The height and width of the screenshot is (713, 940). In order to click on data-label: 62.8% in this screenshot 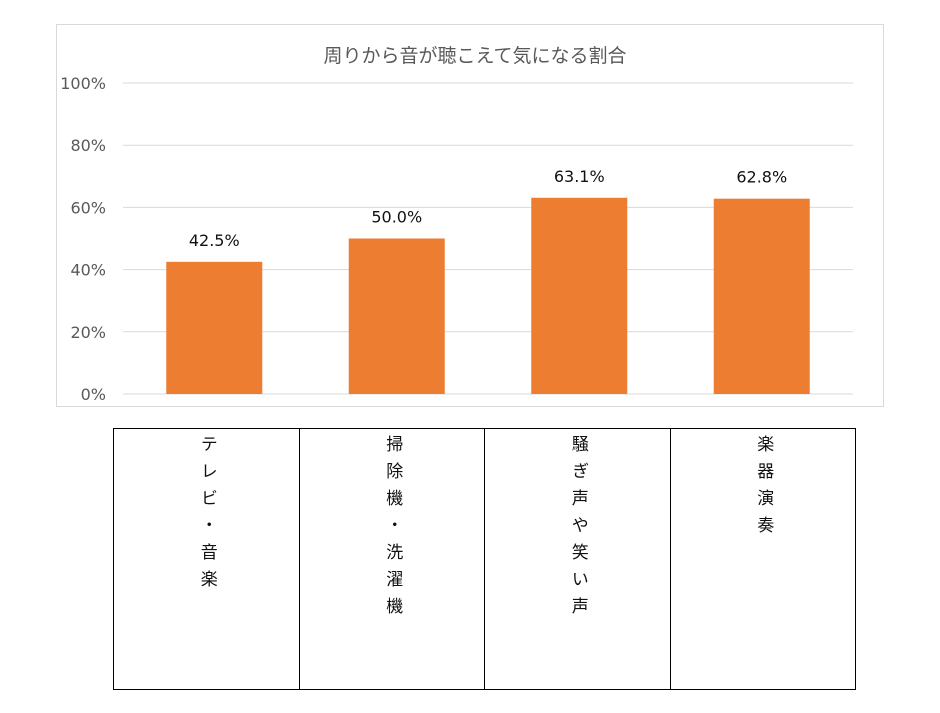, I will do `click(761, 177)`.